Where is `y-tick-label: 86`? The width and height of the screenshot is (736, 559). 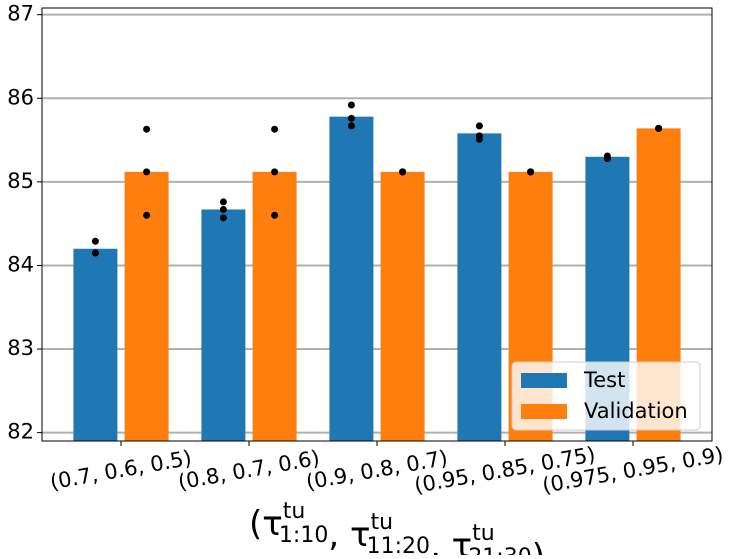 y-tick-label: 86 is located at coordinates (20, 97).